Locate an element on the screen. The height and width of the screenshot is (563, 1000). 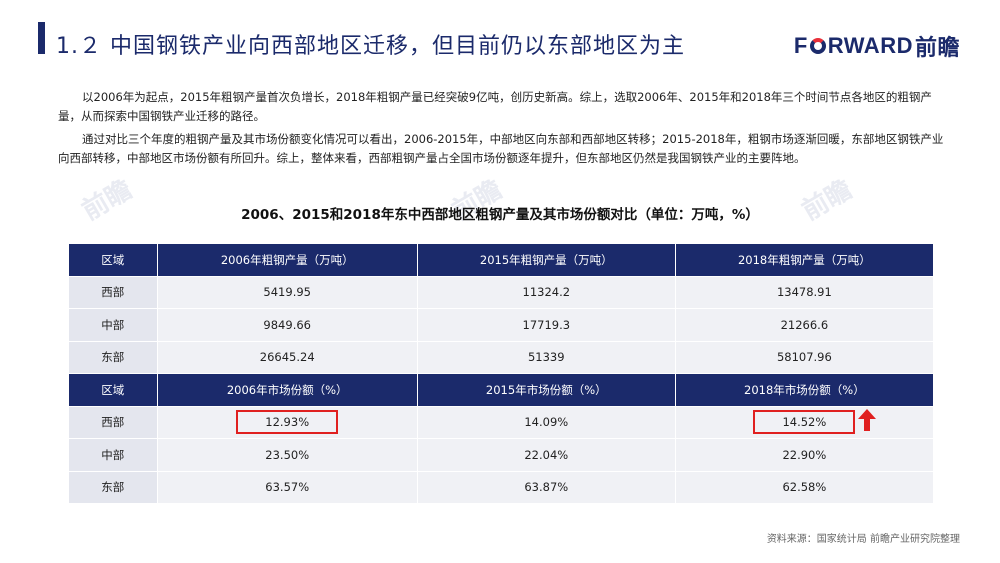
highlighted-value: 12.93% is located at coordinates (287, 422).